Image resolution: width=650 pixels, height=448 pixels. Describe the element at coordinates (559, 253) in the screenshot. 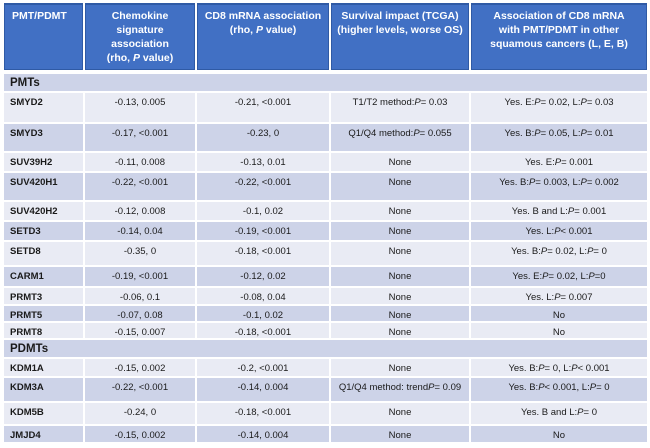

I see `other-cancers-cell: Yes. B: P = 0.02, L: P = 0` at that location.